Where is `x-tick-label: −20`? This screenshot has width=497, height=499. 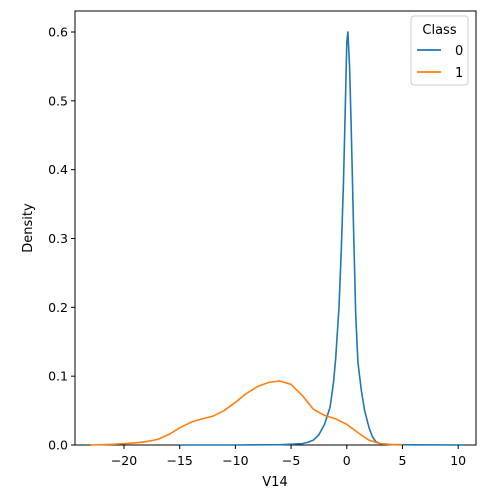
x-tick-label: −20 is located at coordinates (124, 460).